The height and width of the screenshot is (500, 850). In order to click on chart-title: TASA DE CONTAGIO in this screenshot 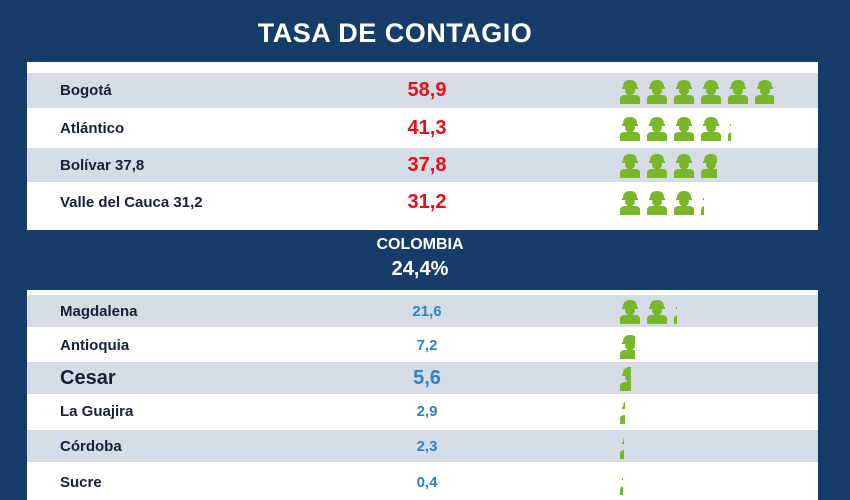, I will do `click(395, 33)`.